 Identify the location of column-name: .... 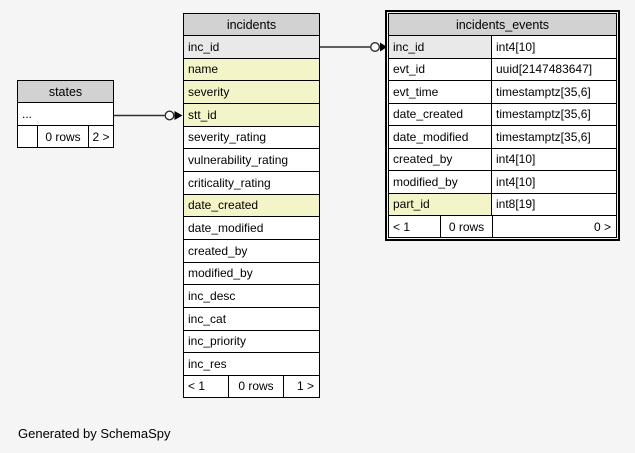
(27, 114).